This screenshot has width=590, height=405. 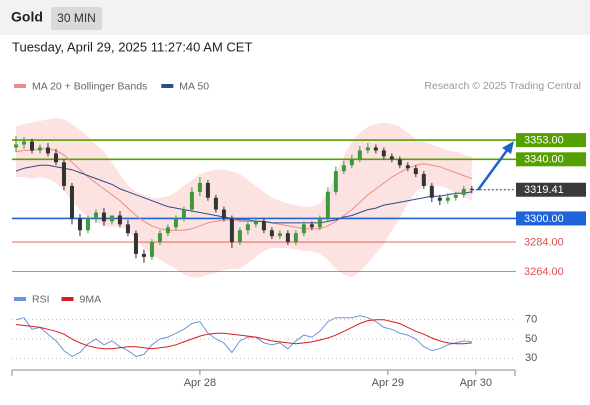 What do you see at coordinates (27, 17) in the screenshot?
I see `symbol: Gold` at bounding box center [27, 17].